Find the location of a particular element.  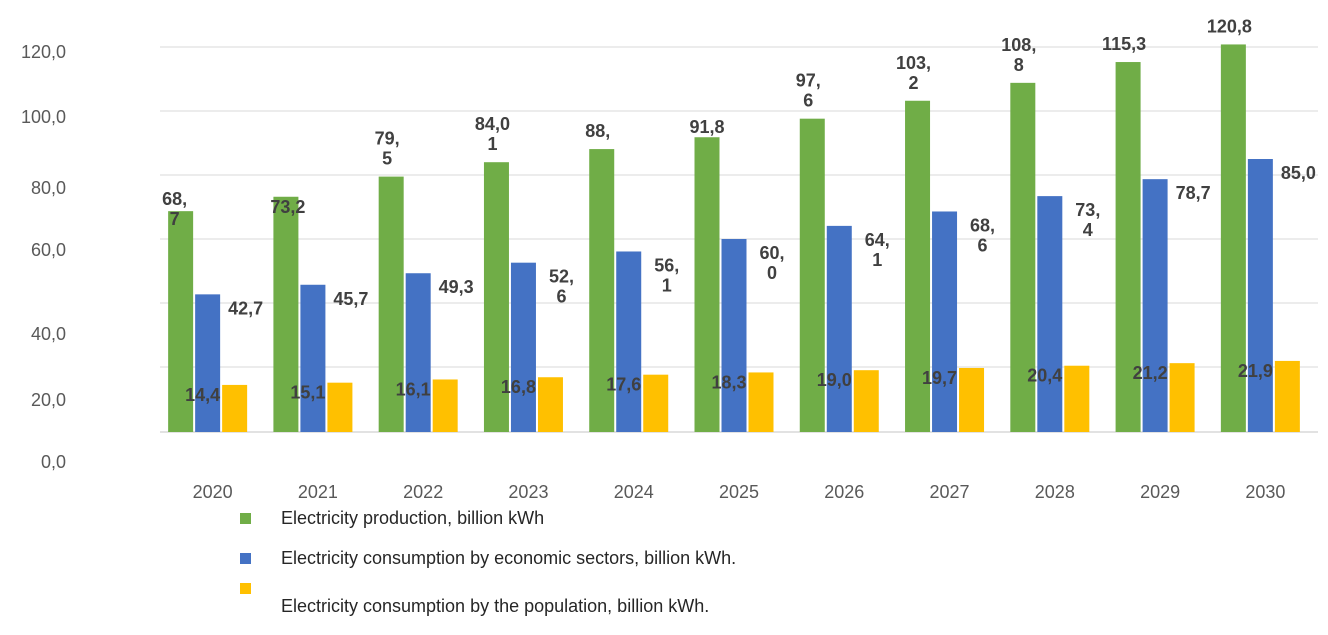

data-label: 18,3 is located at coordinates (728, 382).